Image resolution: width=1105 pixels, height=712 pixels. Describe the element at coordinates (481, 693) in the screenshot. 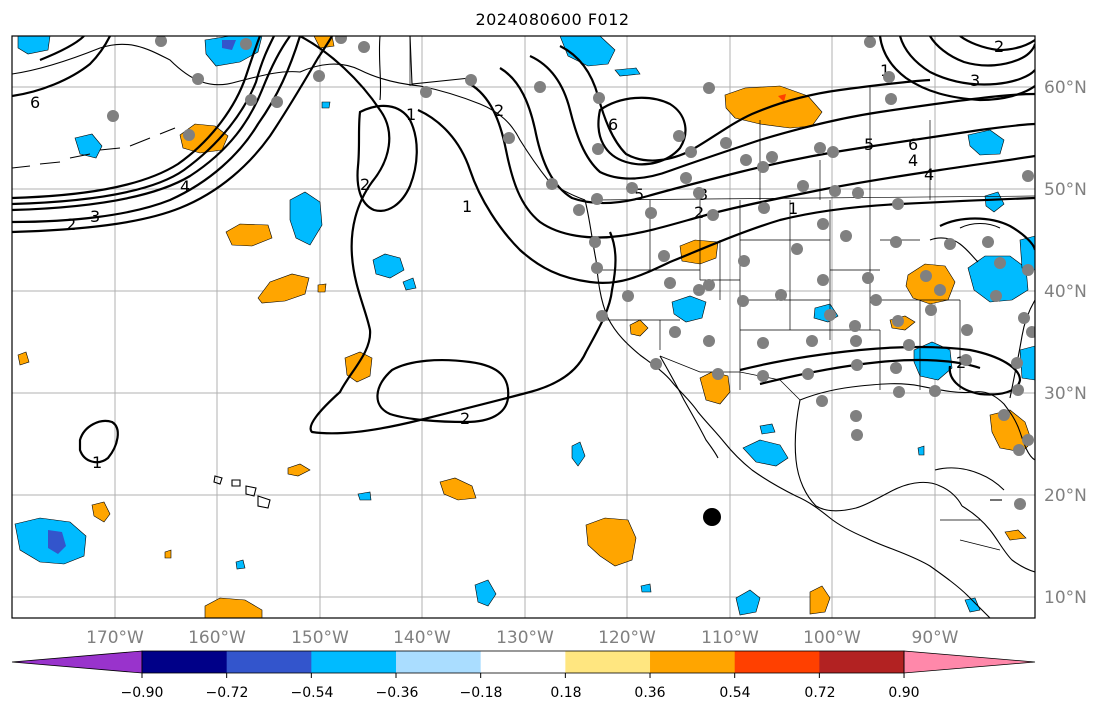

I see `svg-text: −0.18` at that location.